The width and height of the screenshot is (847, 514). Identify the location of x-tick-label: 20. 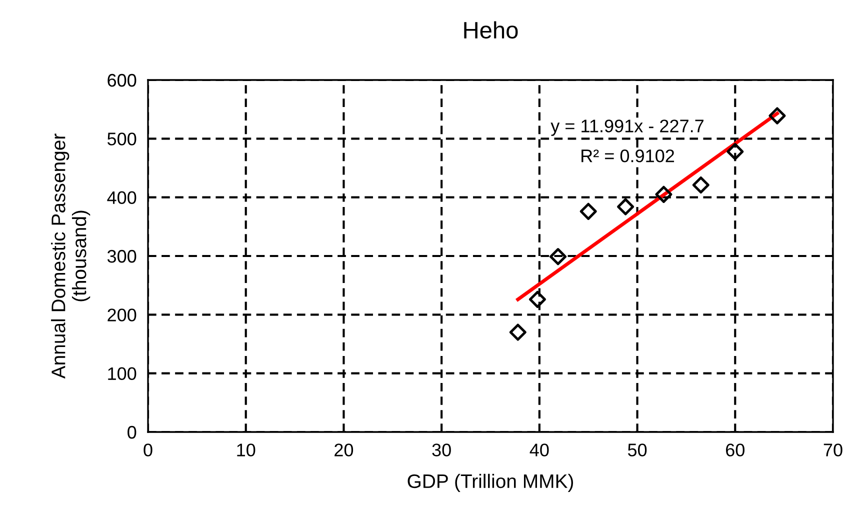
(344, 450).